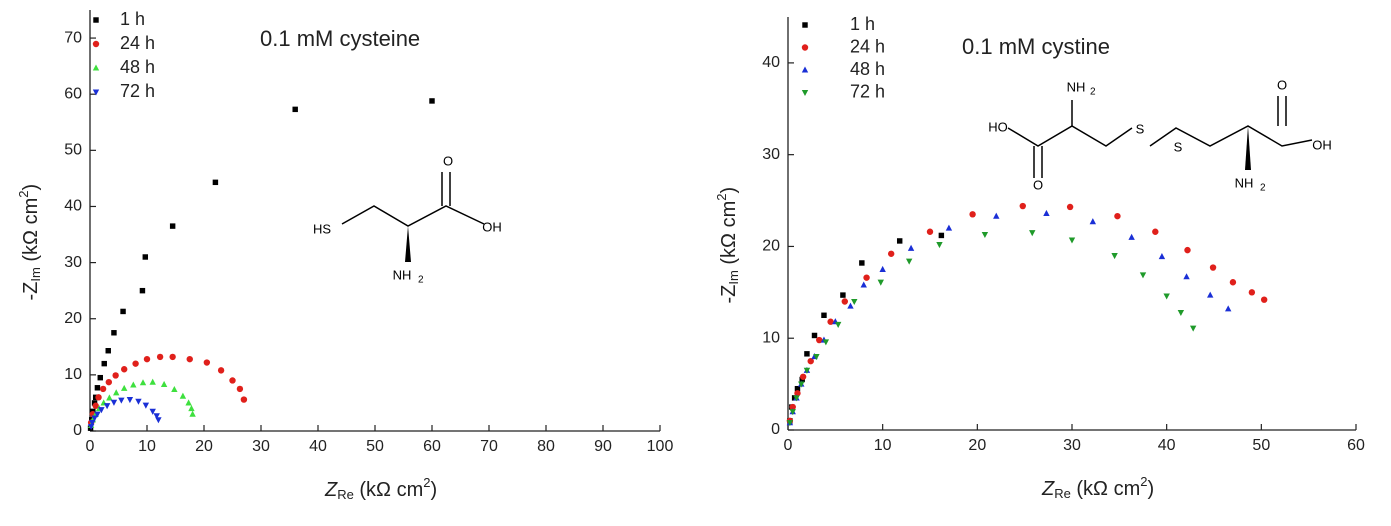 This screenshot has height=526, width=1391. What do you see at coordinates (73, 37) in the screenshot?
I see `y-tick-label: 70` at bounding box center [73, 37].